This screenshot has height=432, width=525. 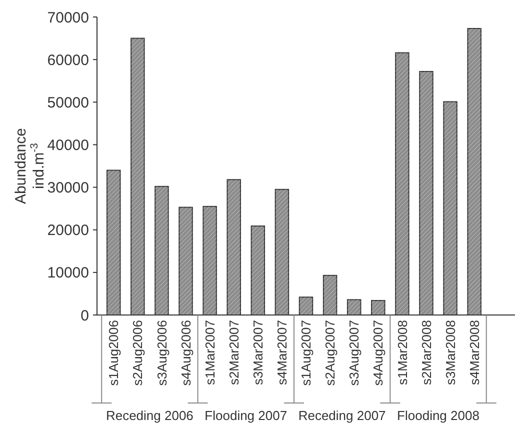 What do you see at coordinates (114, 353) in the screenshot?
I see `x-tick-label: s1Aug2006` at bounding box center [114, 353].